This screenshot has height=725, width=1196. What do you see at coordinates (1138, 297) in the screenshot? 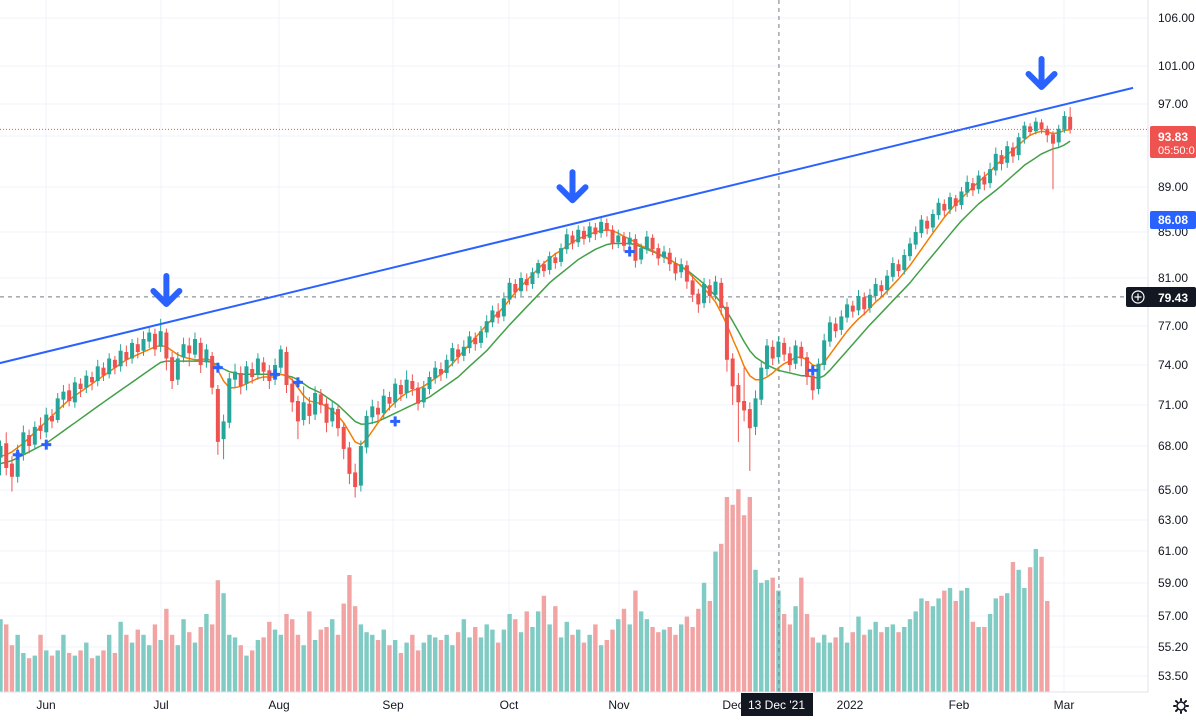
I see `plus-circle-icon` at bounding box center [1138, 297].